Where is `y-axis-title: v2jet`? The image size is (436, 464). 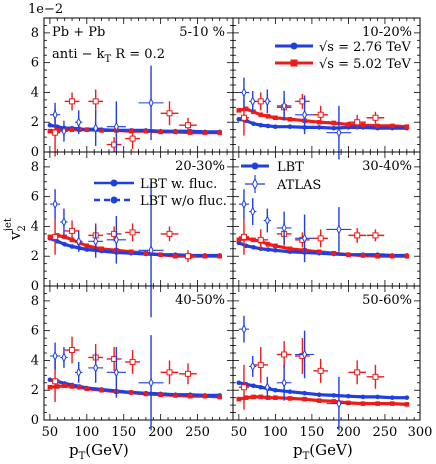
y-axis-title: v2jet is located at coordinates (15, 229).